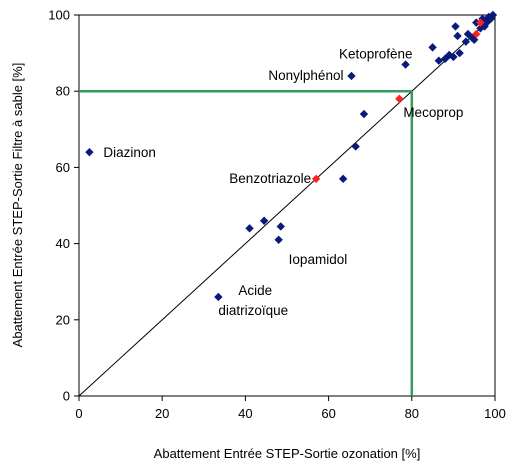 The width and height of the screenshot is (513, 464). I want to click on x-tick-label: 60, so click(328, 413).